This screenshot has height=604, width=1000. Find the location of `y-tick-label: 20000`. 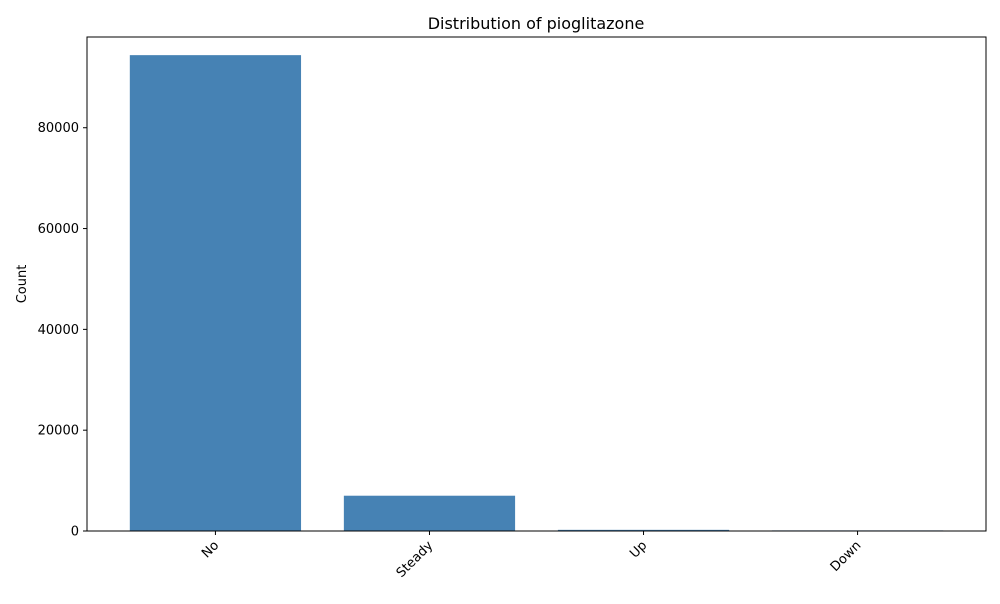

y-tick-label: 20000 is located at coordinates (58, 431).